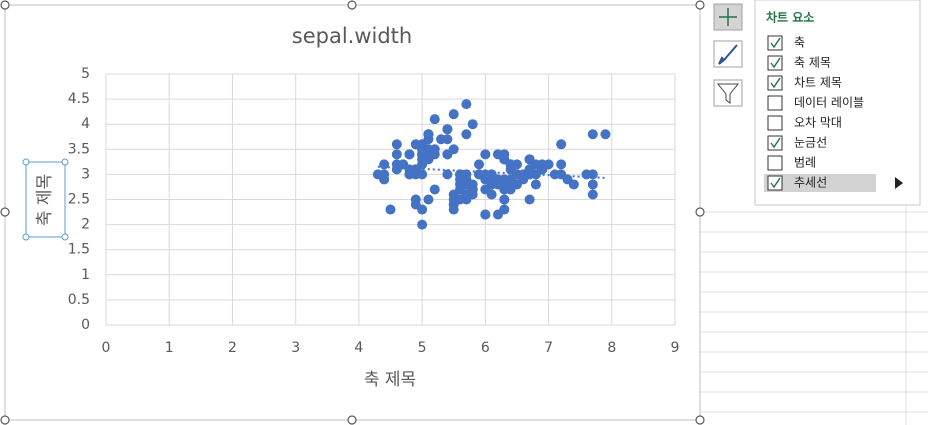  I want to click on y-tick-label: 4.5, so click(79, 99).